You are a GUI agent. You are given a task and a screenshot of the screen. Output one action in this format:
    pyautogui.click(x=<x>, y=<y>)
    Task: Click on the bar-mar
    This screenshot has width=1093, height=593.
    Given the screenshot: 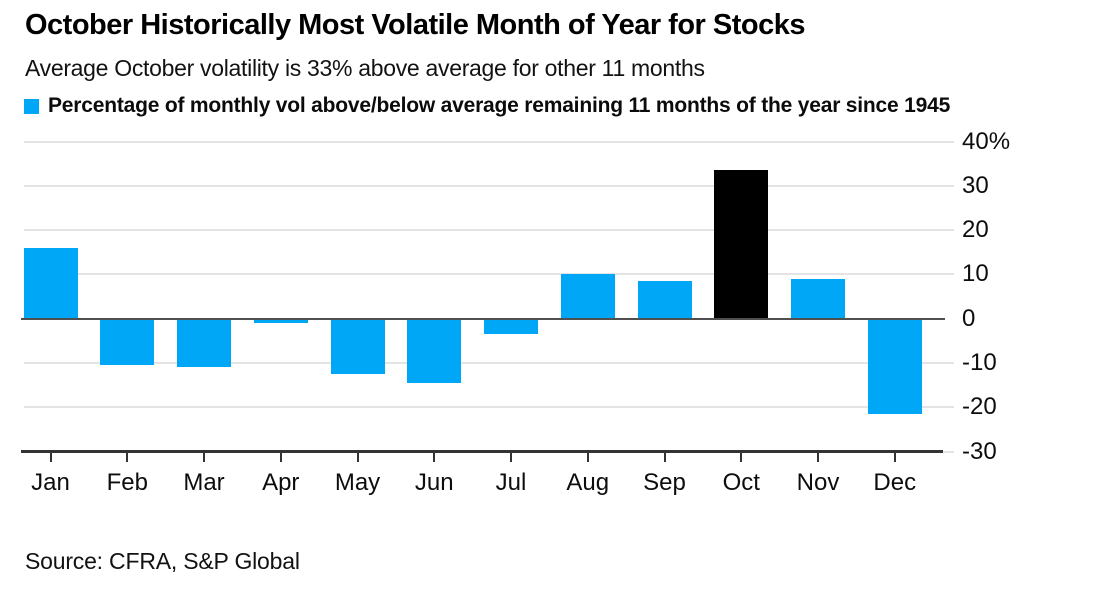 What is the action you would take?
    pyautogui.click(x=204, y=343)
    